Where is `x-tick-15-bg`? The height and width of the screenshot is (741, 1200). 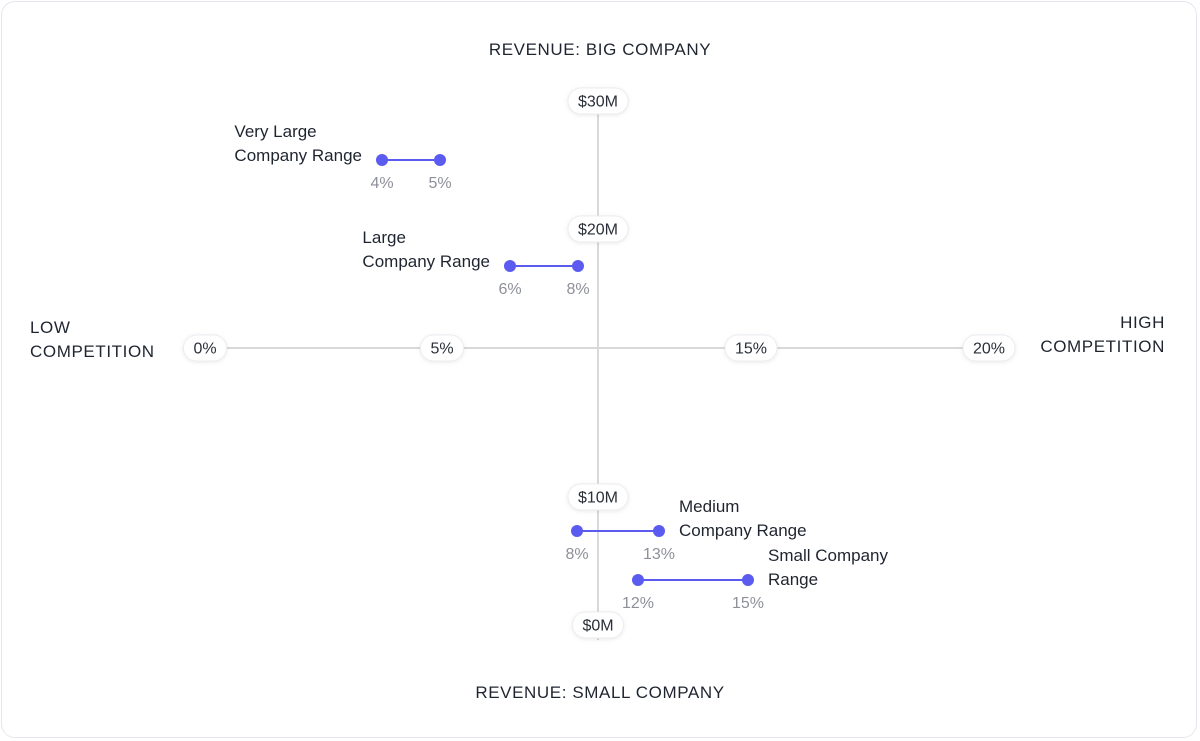
x-tick-15-bg is located at coordinates (751, 348).